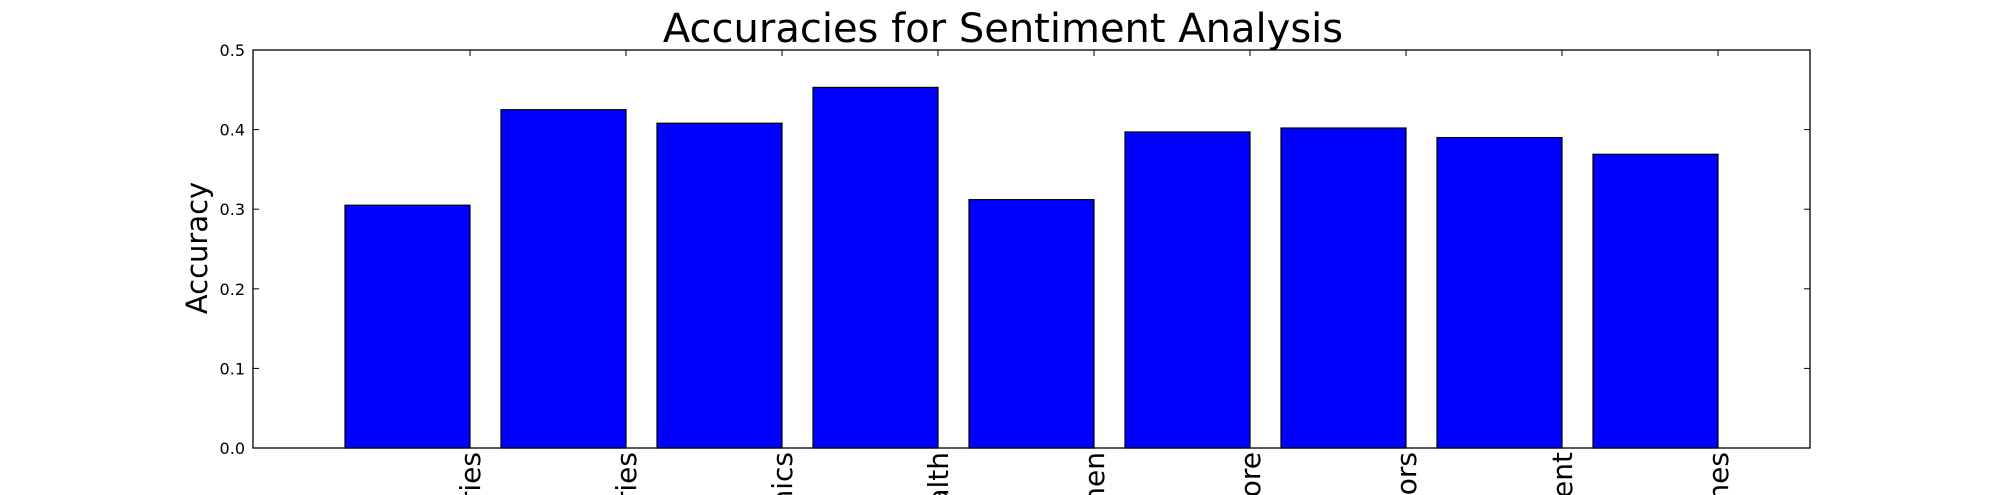 The height and width of the screenshot is (495, 2000). Describe the element at coordinates (938, 473) in the screenshot. I see `category-label-3: alth` at that location.